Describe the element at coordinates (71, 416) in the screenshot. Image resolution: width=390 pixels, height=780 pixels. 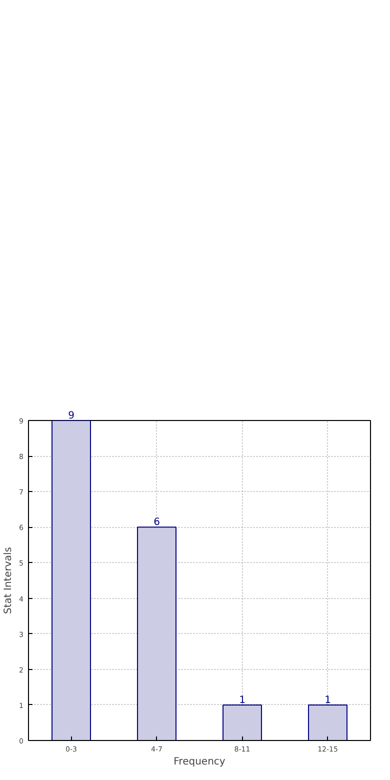
I see `data-label: 9` at that location.